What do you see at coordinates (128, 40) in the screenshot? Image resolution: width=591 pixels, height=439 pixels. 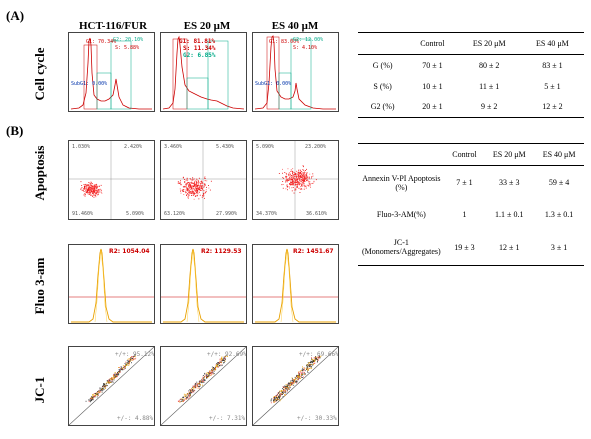 I see `g2-label: G2: 20.10%` at bounding box center [128, 40].